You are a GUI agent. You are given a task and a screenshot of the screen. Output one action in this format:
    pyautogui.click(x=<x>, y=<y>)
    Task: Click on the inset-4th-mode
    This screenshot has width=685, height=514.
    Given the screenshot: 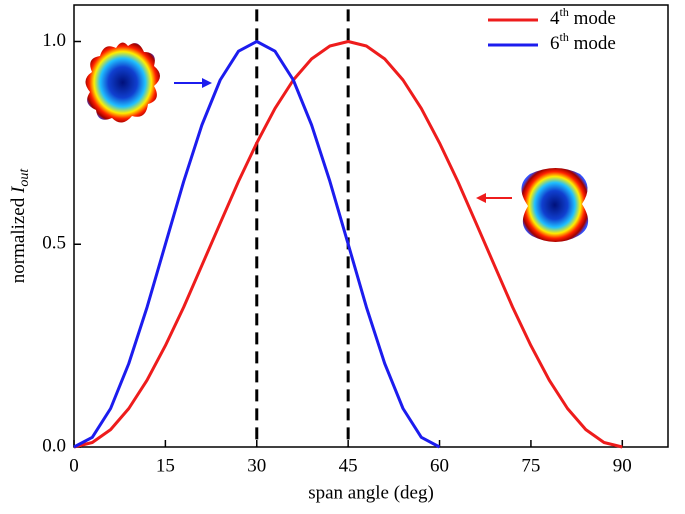 What is the action you would take?
    pyautogui.click(x=532, y=205)
    